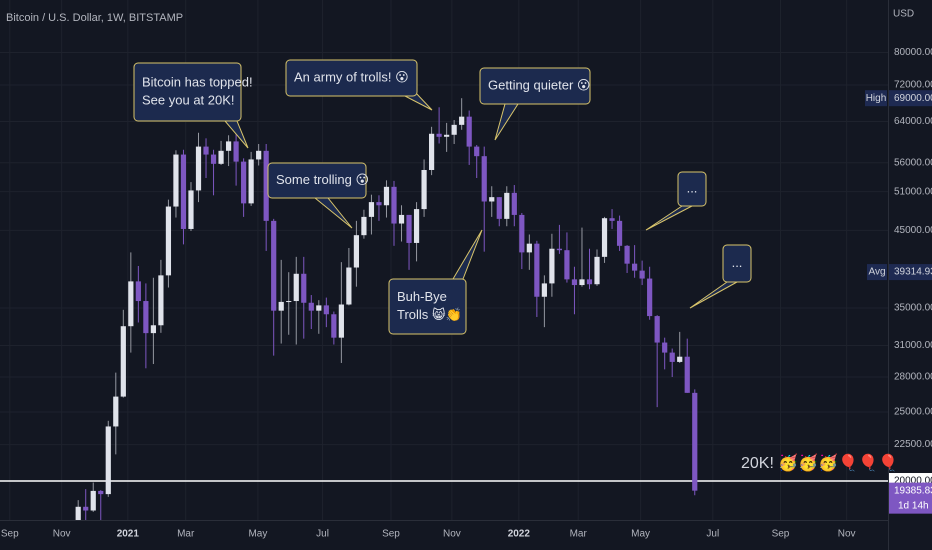 Image resolution: width=932 pixels, height=550 pixels. I want to click on x-tick-label: 2022, so click(519, 534).